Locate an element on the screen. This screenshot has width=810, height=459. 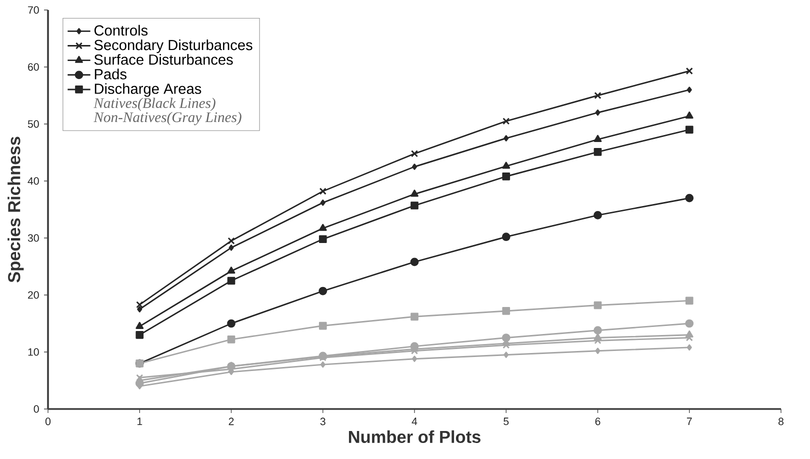
x-tick-label: 8 is located at coordinates (781, 422).